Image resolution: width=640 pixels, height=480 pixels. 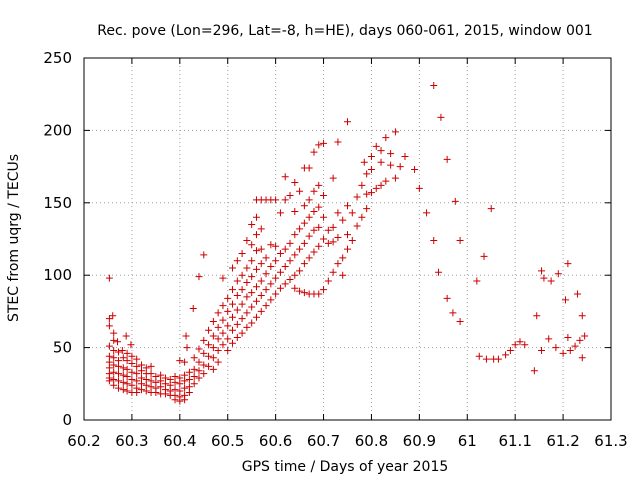 What do you see at coordinates (514, 441) in the screenshot?
I see `x-tick-label: 61.1` at bounding box center [514, 441].